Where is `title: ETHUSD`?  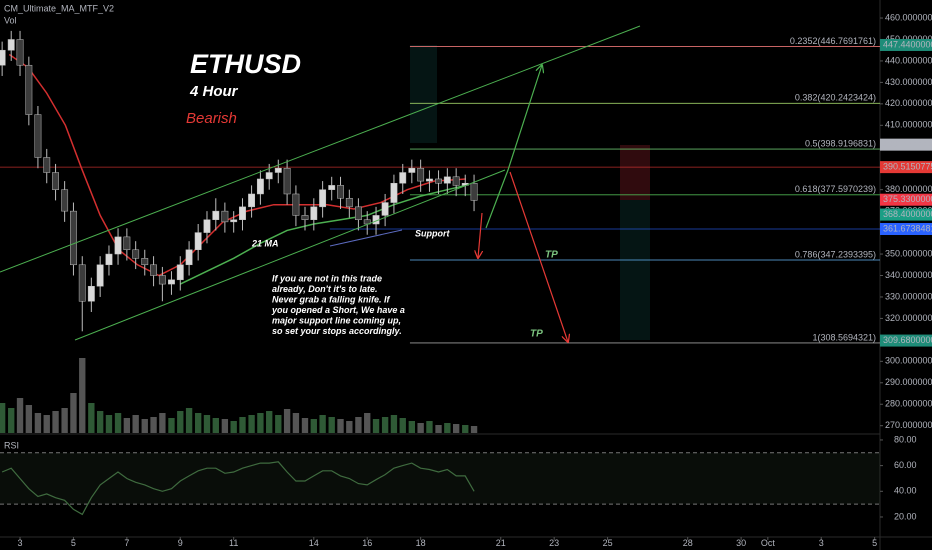 title: ETHUSD is located at coordinates (245, 64).